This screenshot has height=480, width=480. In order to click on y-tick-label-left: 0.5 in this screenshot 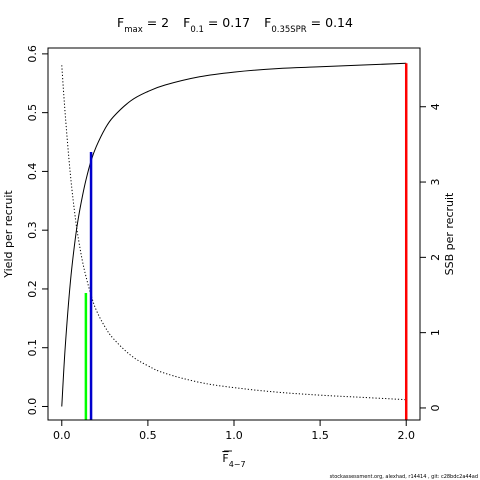, I will do `click(32, 113)`.